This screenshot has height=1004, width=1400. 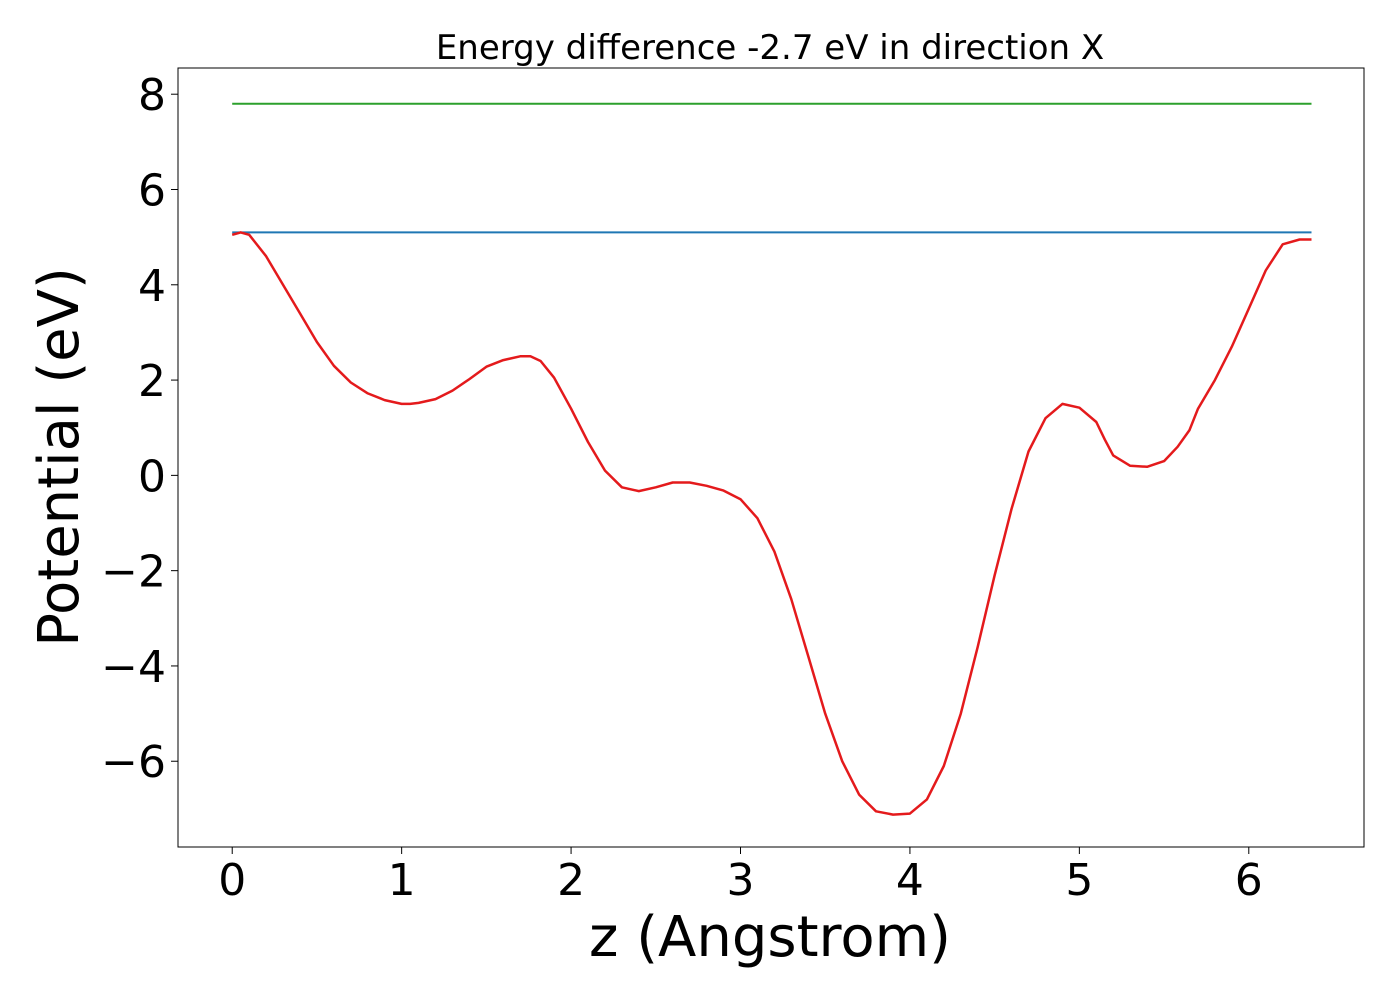 What do you see at coordinates (571, 880) in the screenshot?
I see `x-tick-label: 2` at bounding box center [571, 880].